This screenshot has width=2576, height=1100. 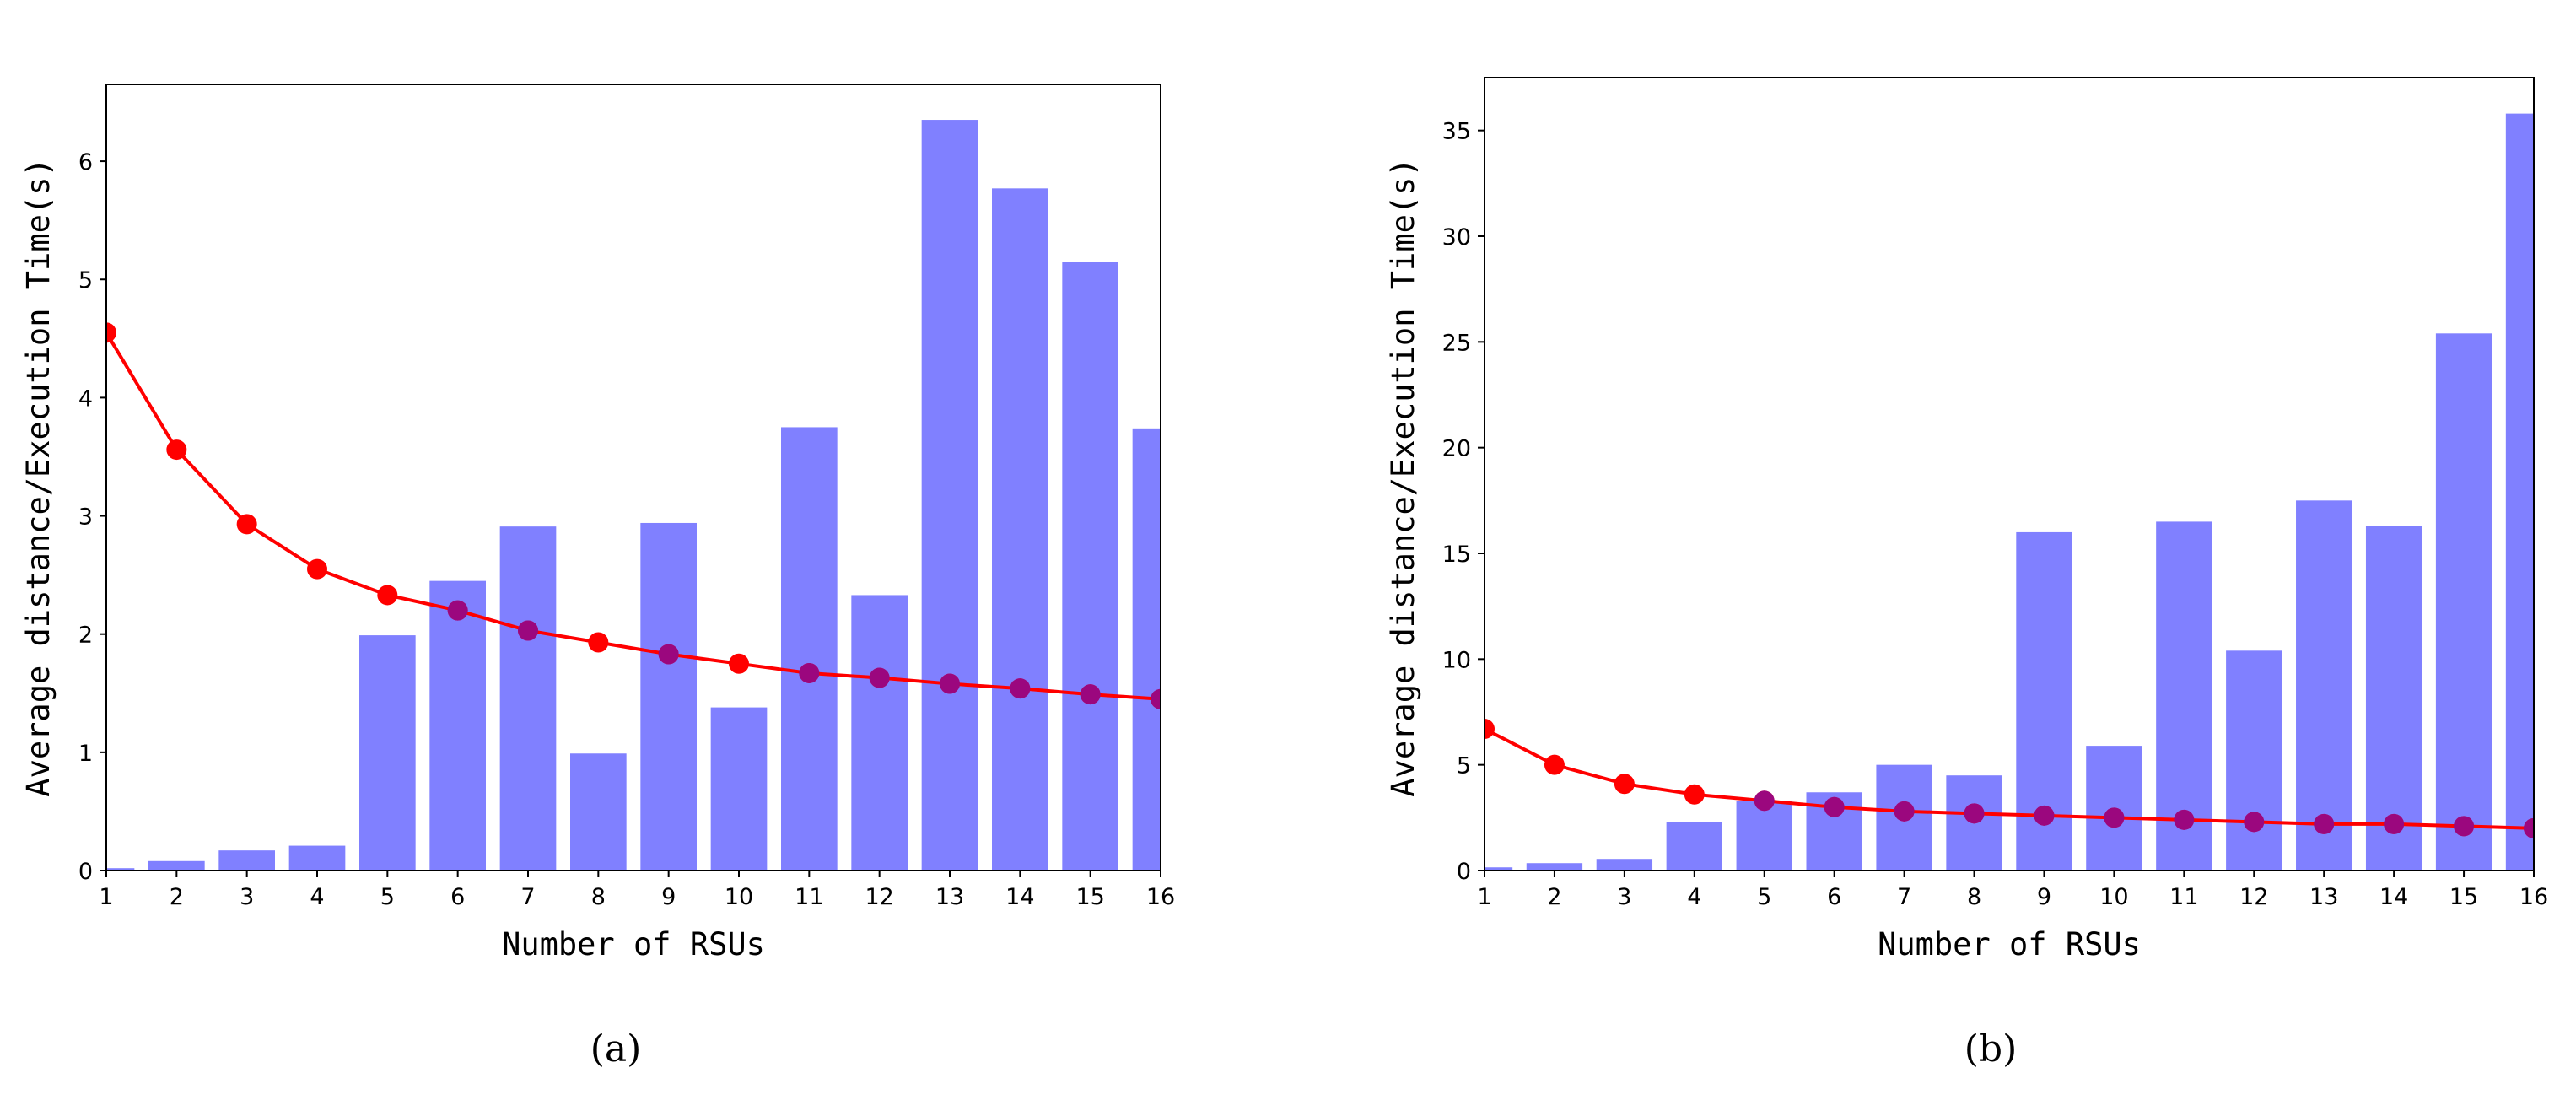 What do you see at coordinates (1456, 343) in the screenshot?
I see `y-tick-label: 25` at bounding box center [1456, 343].